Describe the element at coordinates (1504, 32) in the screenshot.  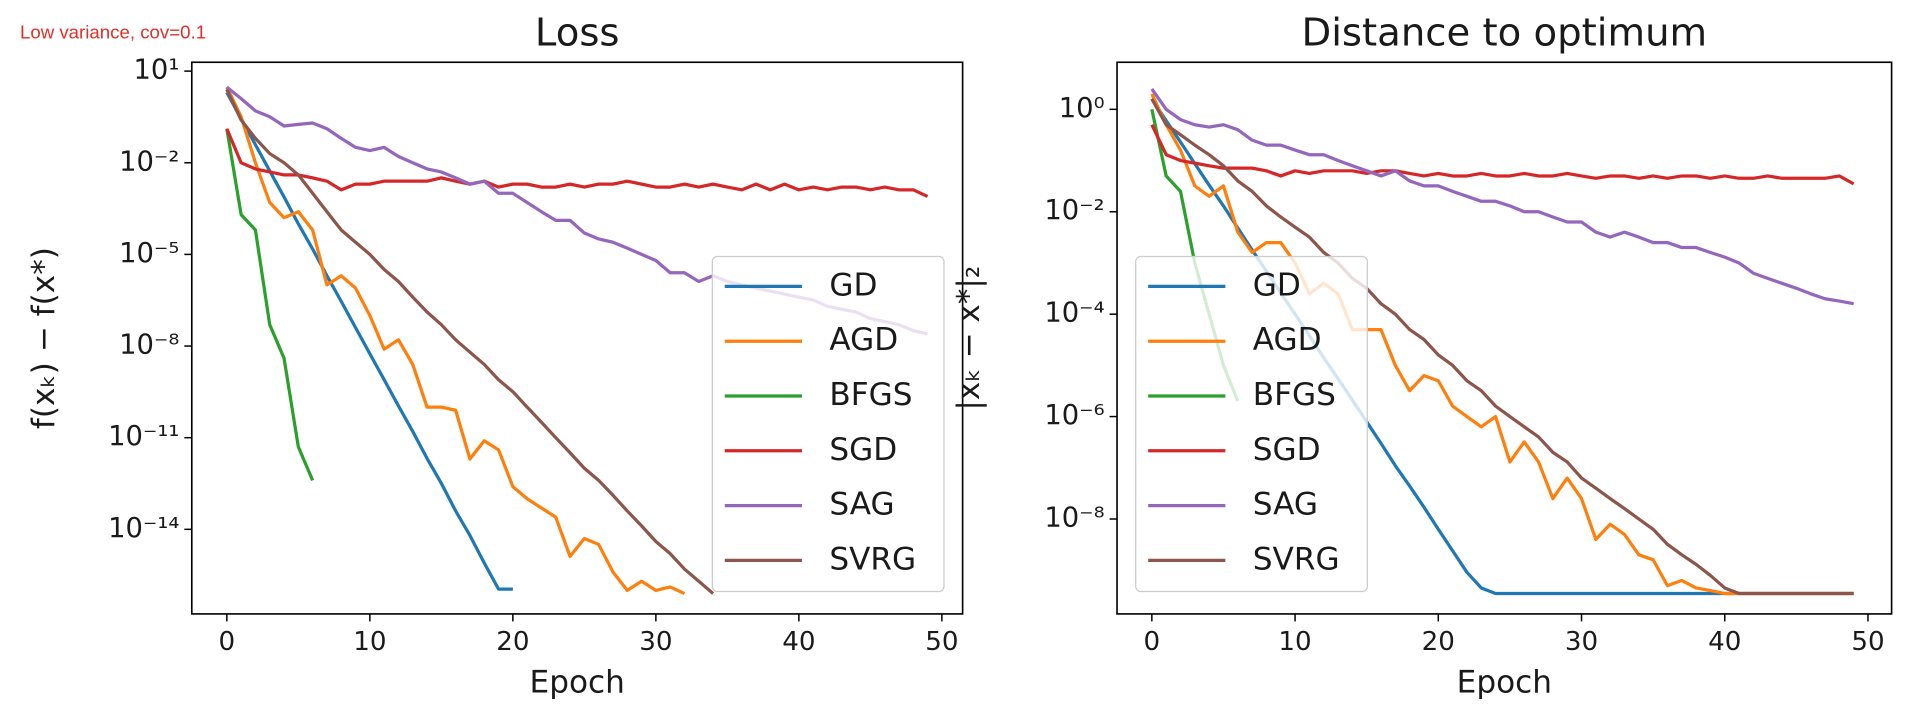
I see `chart-title: Distance to optimum` at that location.